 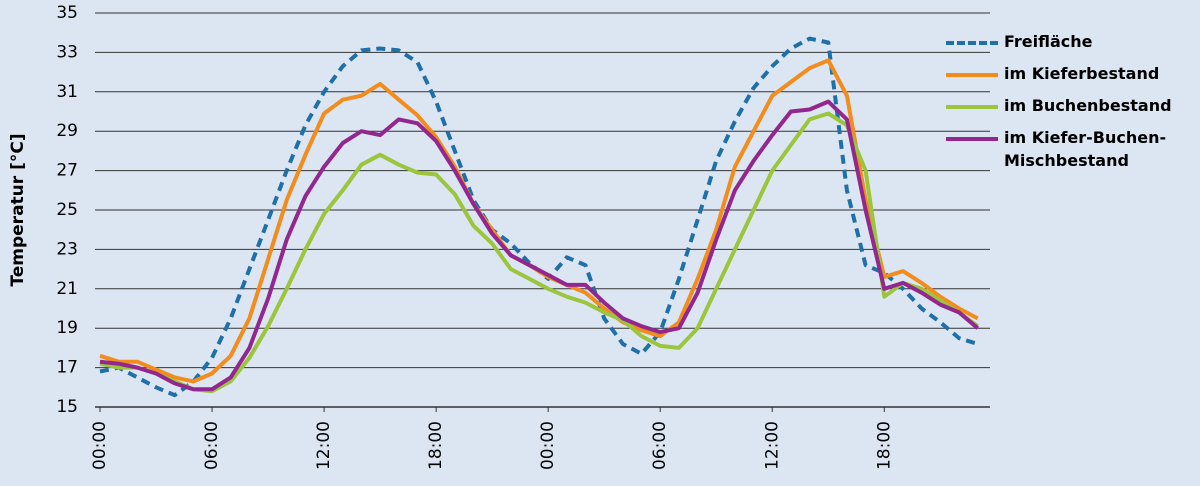 I want to click on legend-item: im Buchenbestand, so click(x=1071, y=105).